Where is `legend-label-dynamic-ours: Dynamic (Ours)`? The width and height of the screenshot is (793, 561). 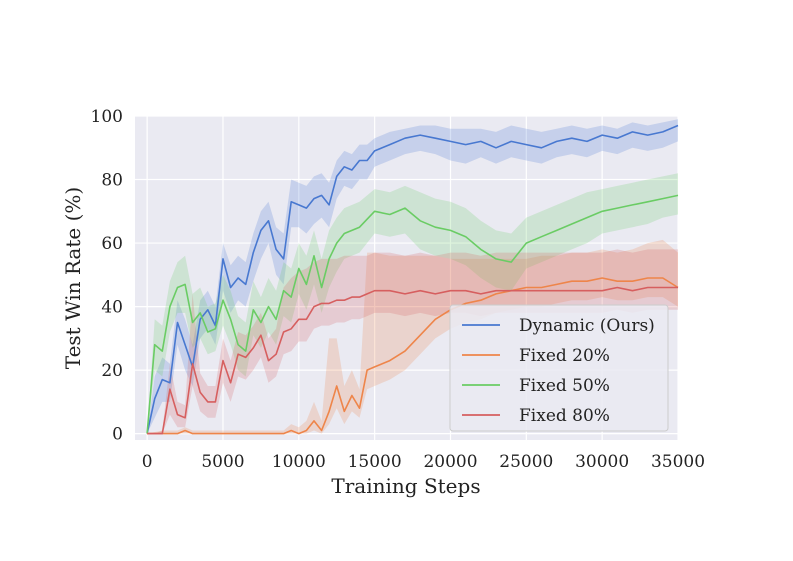 legend-label-dynamic-ours: Dynamic (Ours) is located at coordinates (587, 326).